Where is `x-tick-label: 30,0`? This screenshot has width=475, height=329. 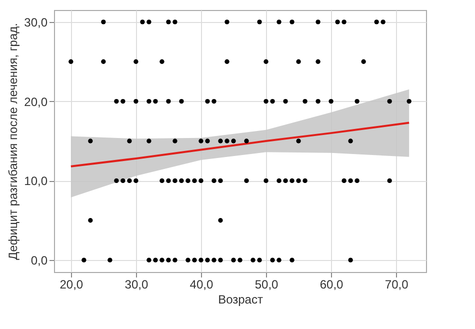
x-tick-label: 30,0 is located at coordinates (136, 285).